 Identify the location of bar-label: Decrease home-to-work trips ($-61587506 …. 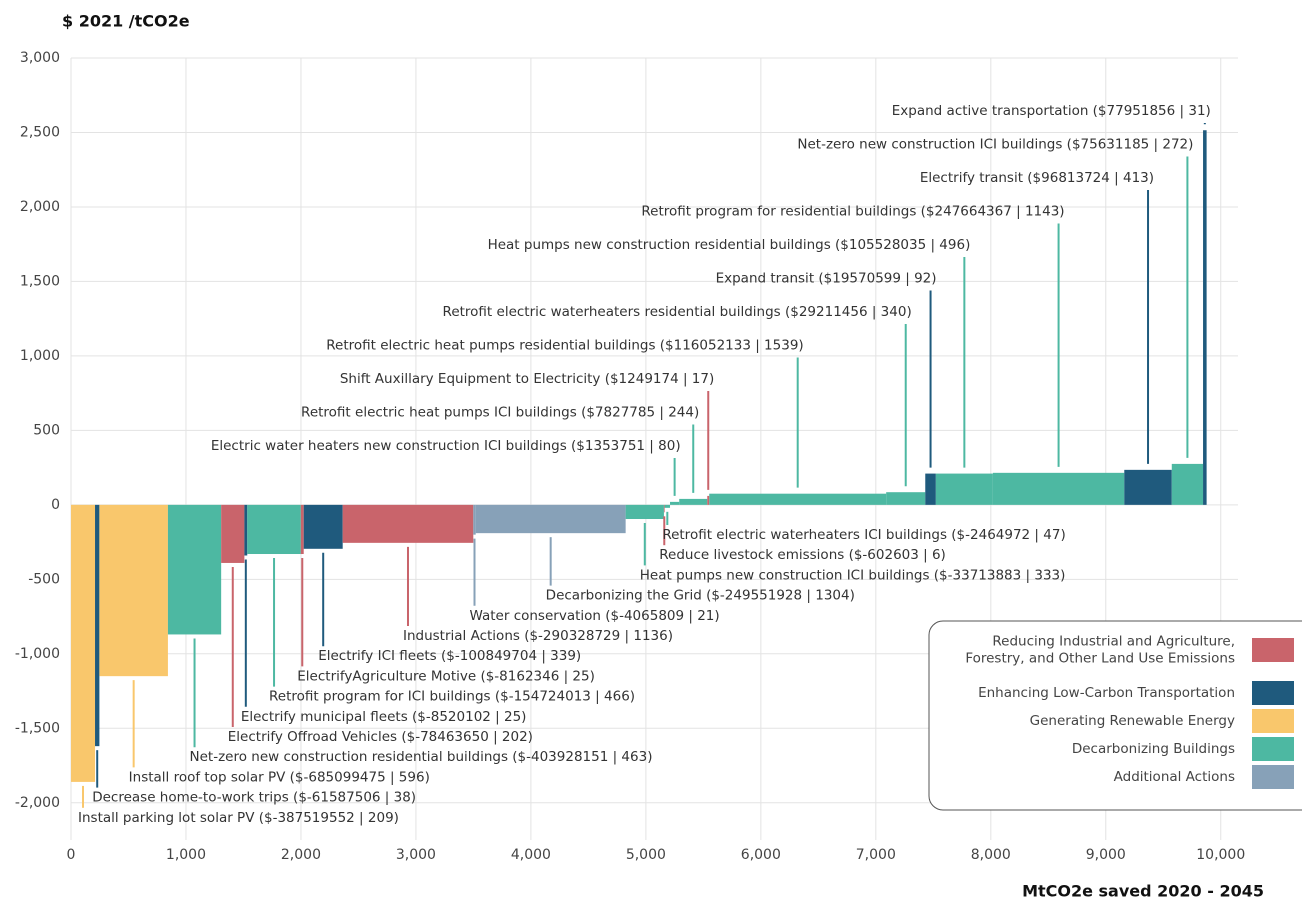
(254, 798).